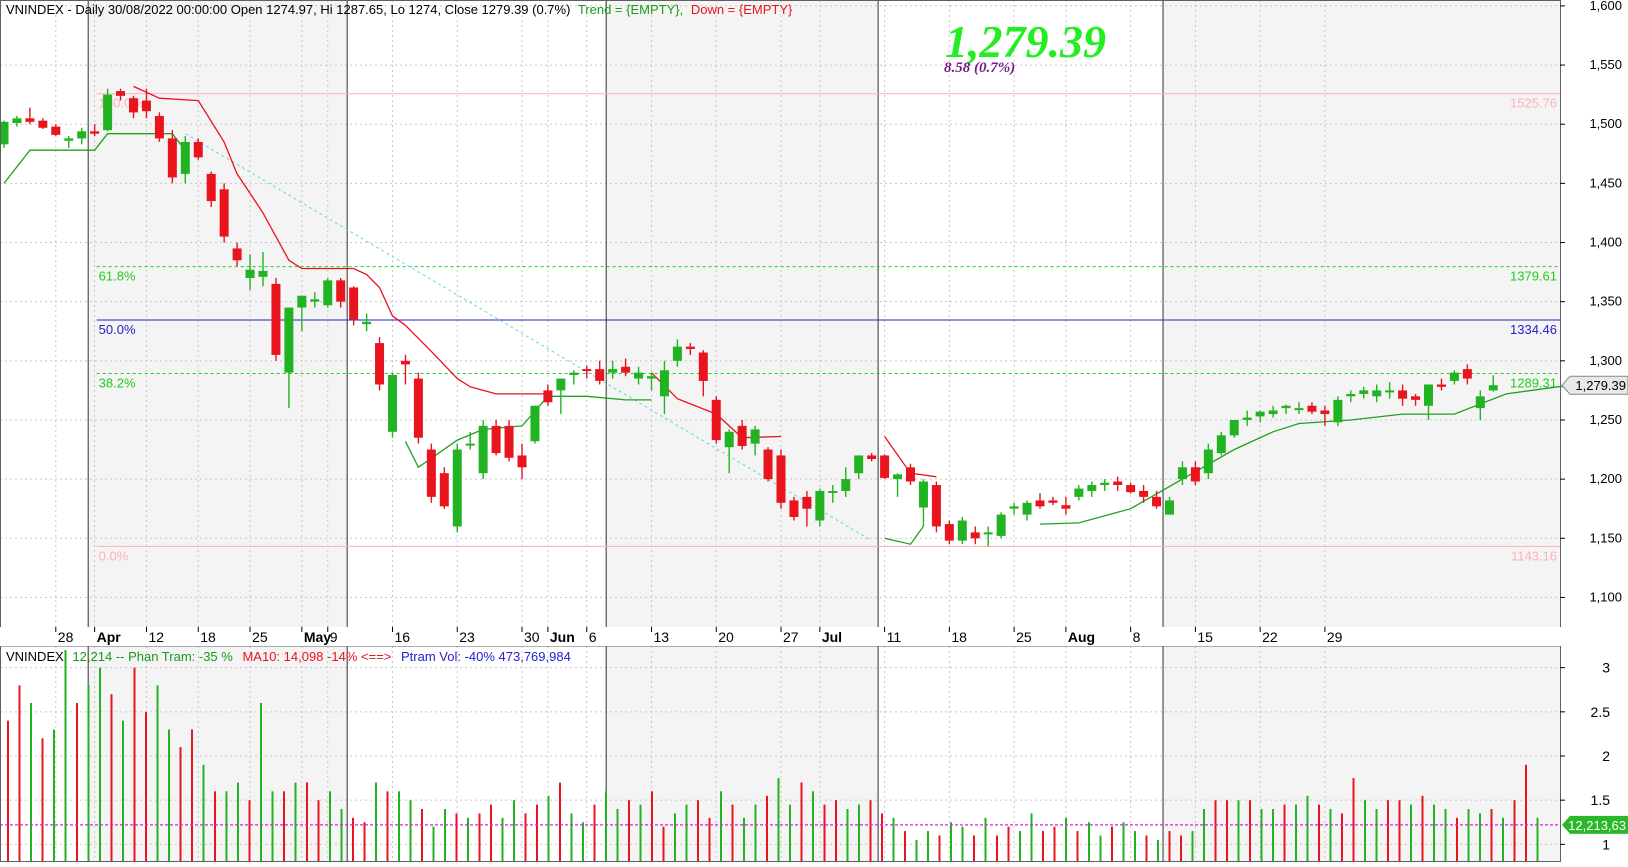 This screenshot has height=867, width=1628. I want to click on trend-label: Trend = {EMPTY},, so click(630, 9).